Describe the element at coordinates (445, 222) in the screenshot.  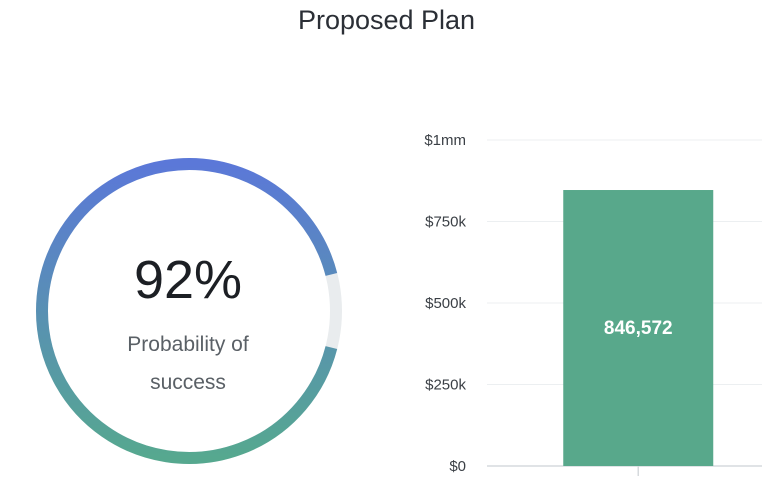
I see `y-tick-label: $750k` at that location.